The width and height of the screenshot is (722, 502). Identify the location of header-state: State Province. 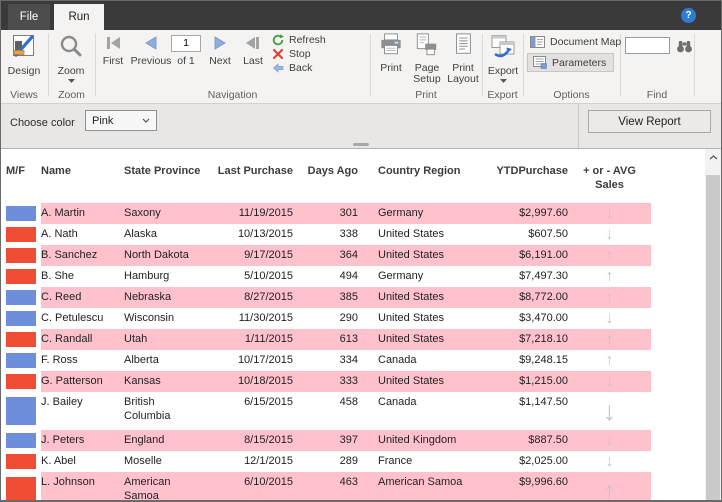
(162, 171).